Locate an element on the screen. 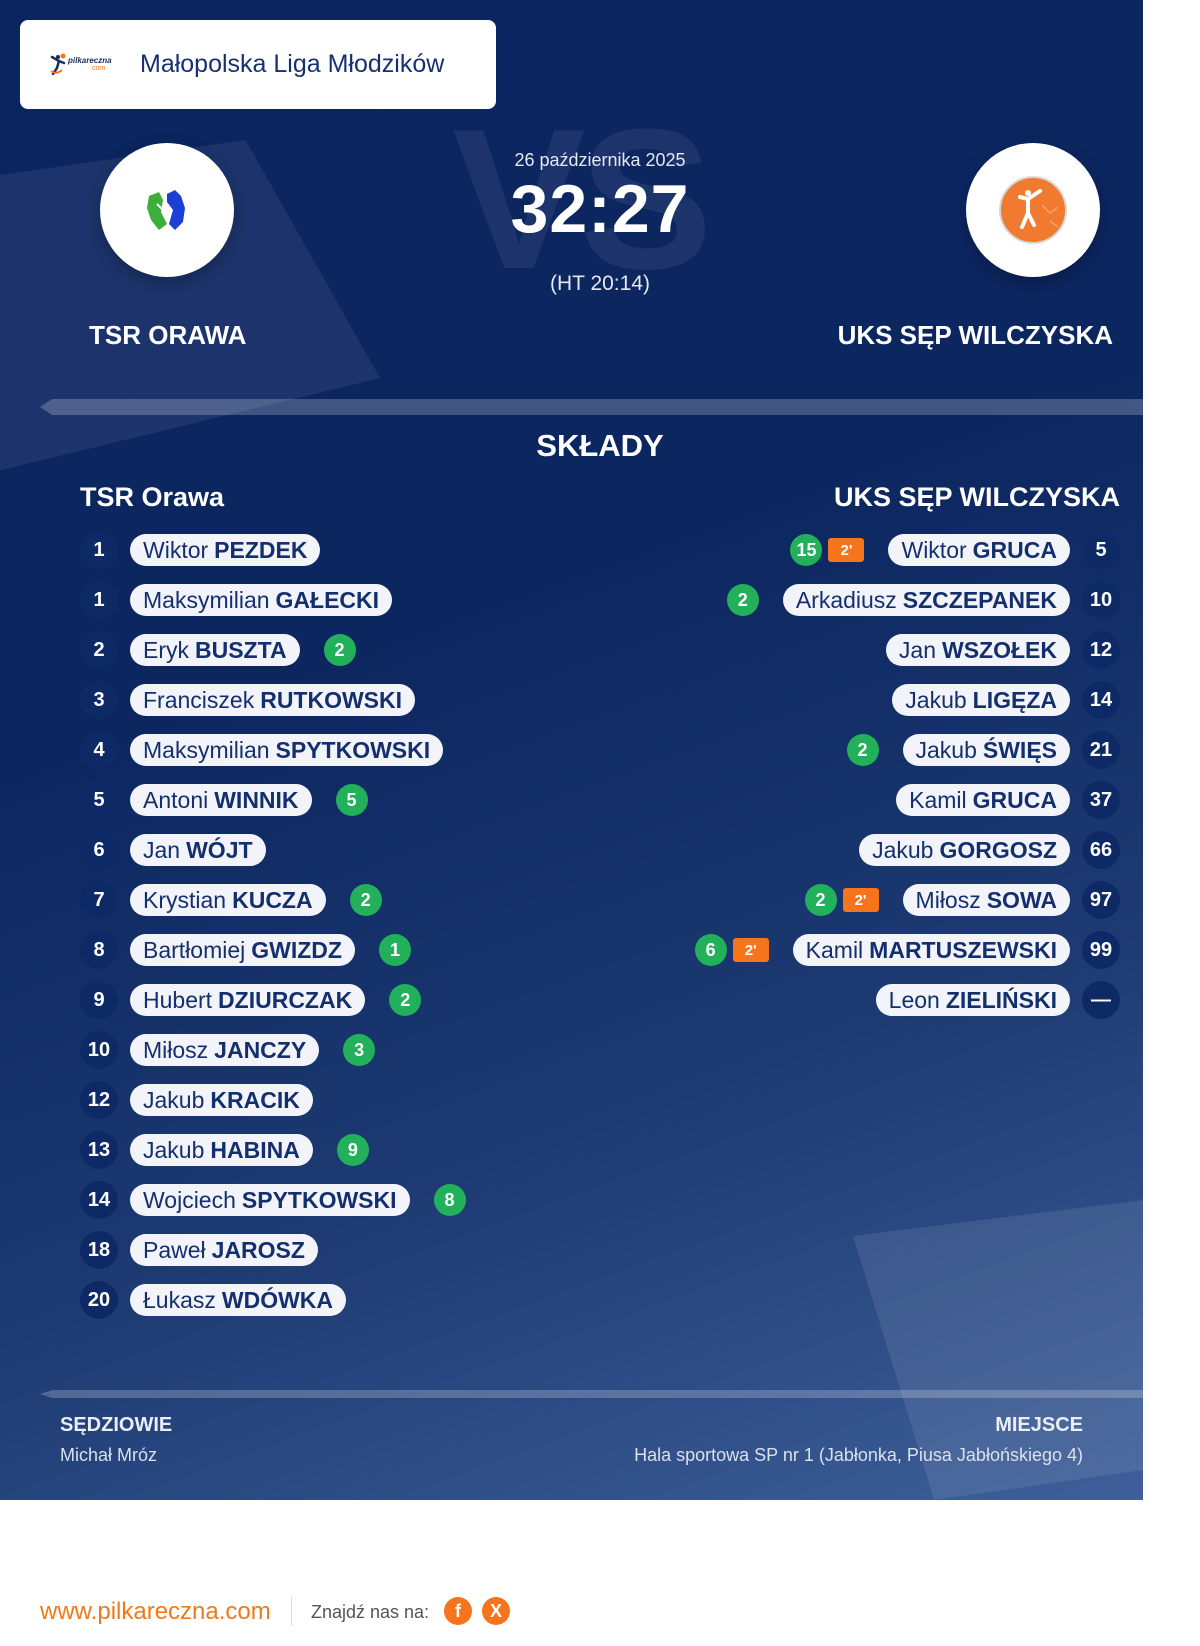  player-row: Kamil GRUCA 37 is located at coordinates (907, 800).